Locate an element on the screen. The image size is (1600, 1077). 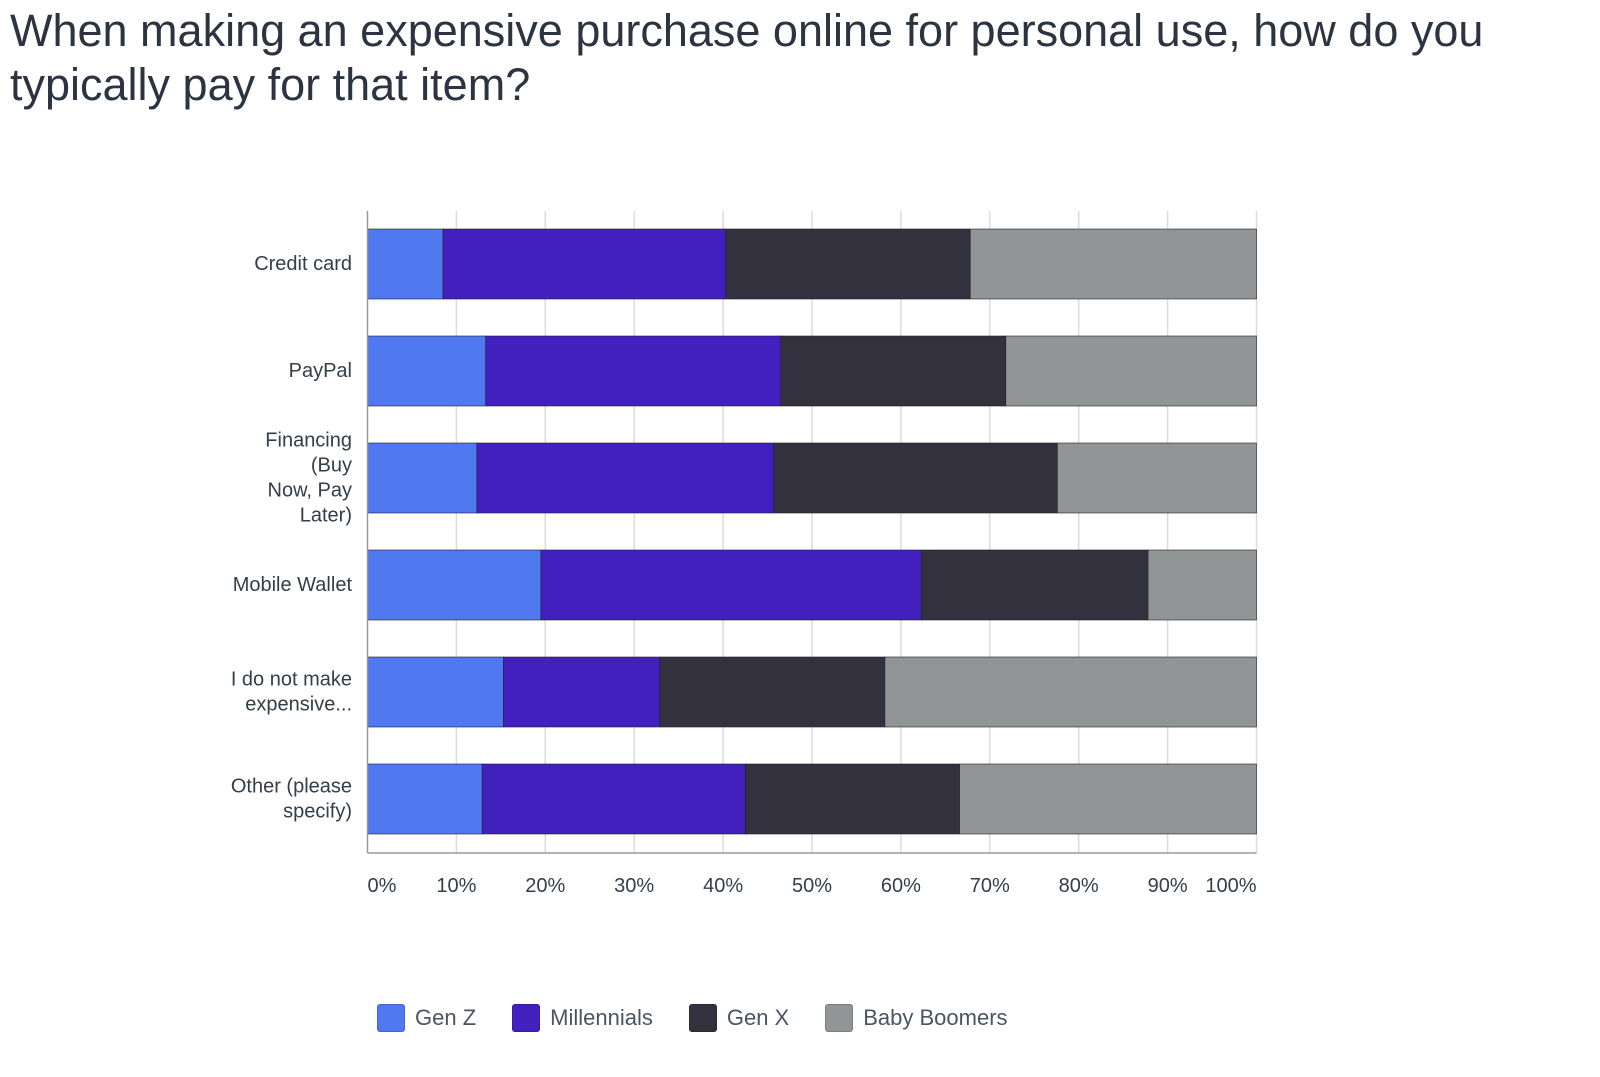
legend-item-baby-boomers: Baby Boomers is located at coordinates (916, 1018).